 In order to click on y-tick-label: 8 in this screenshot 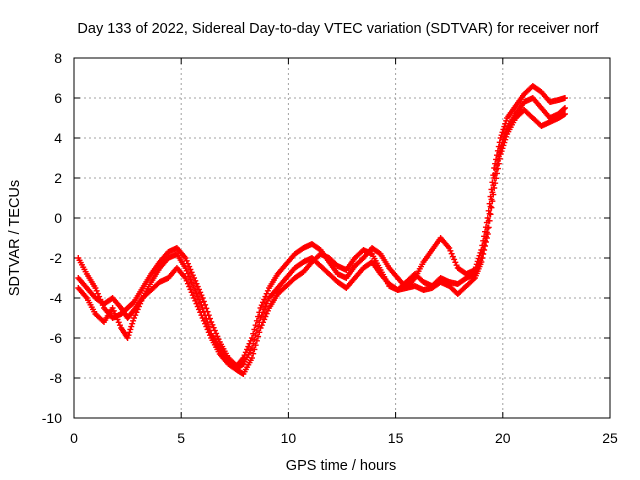, I will do `click(58, 58)`.